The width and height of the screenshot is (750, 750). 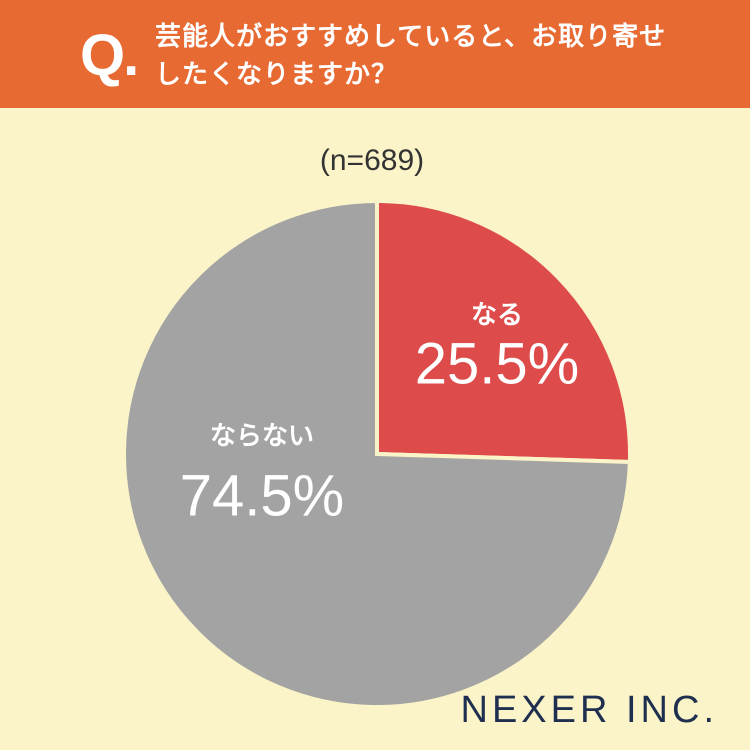 I want to click on header: Q. 芸能人がおすすめしていると、お取り寄せしたくなりますか？, so click(x=375, y=54).